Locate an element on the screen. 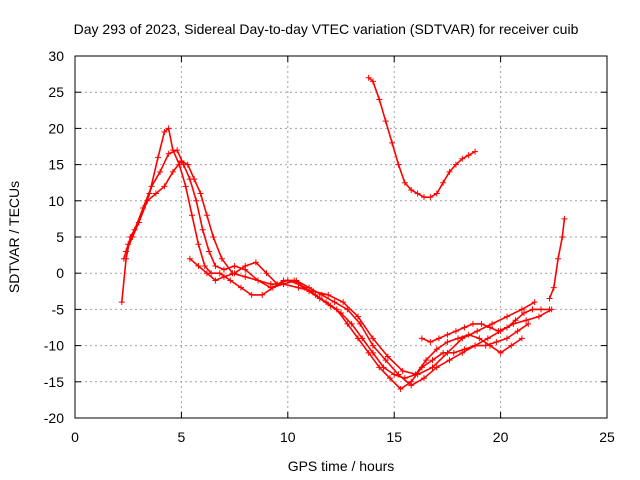  x-tick-label: 15 is located at coordinates (394, 437).